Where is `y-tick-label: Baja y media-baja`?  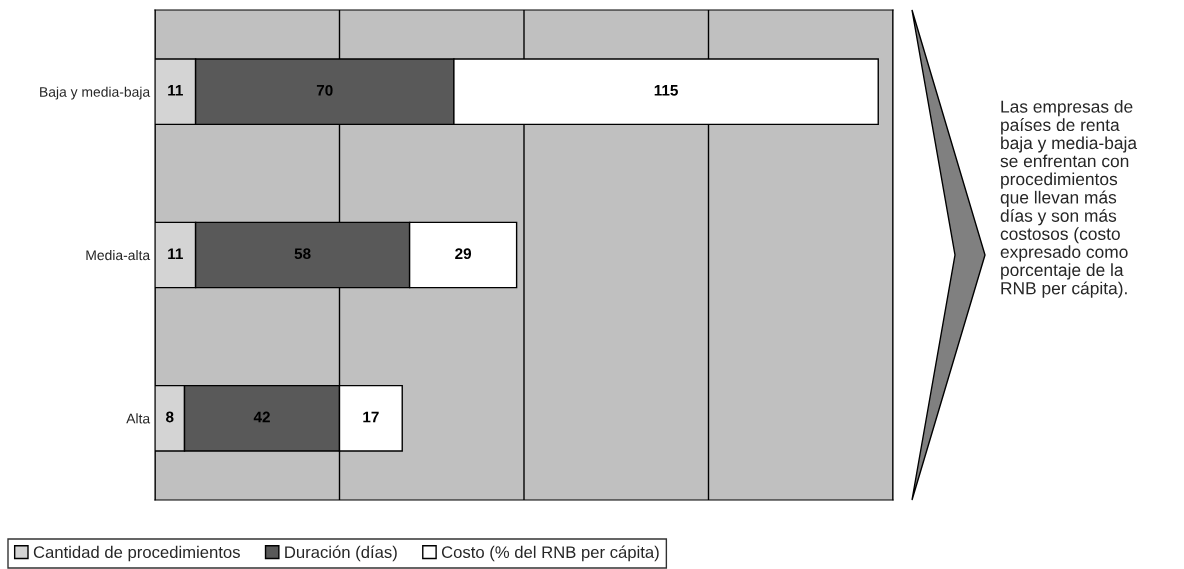
y-tick-label: Baja y media-baja is located at coordinates (95, 93).